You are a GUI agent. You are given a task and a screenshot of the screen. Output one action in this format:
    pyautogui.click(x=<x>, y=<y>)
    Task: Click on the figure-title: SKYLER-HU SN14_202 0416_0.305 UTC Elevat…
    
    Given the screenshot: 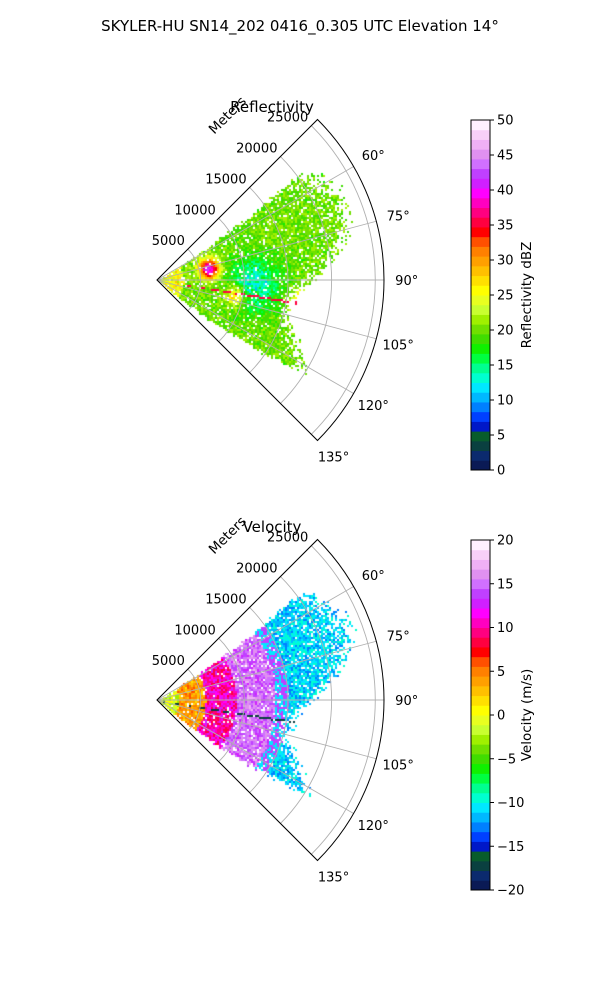 What is the action you would take?
    pyautogui.click(x=300, y=26)
    